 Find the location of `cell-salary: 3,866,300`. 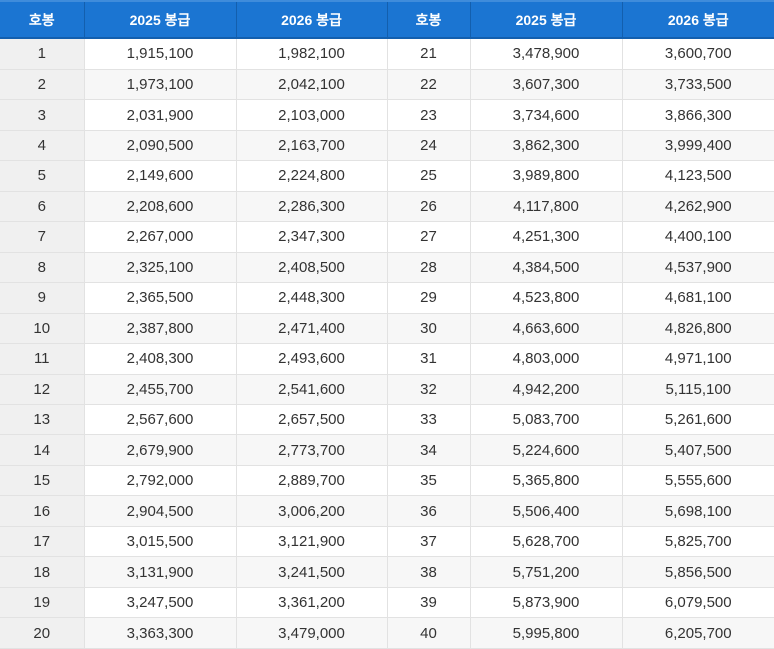

cell-salary: 3,866,300 is located at coordinates (698, 115).